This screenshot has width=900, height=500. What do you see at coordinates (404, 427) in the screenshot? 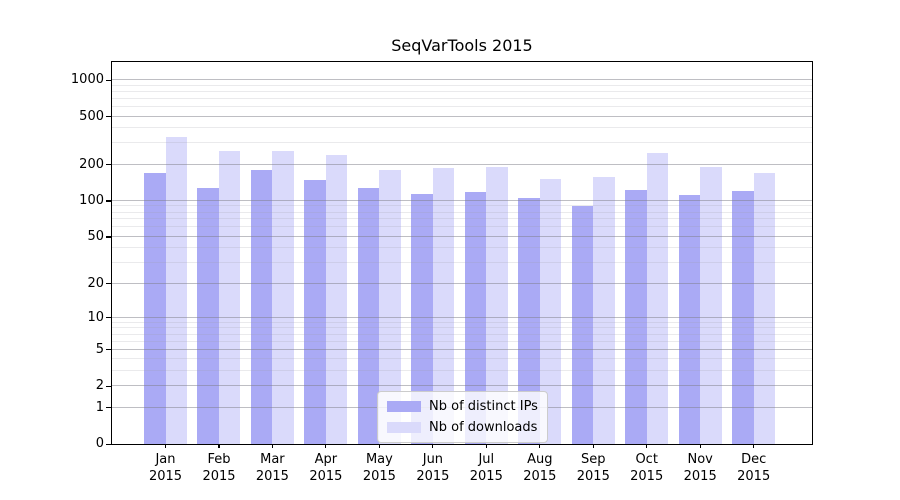
I see `legend-swatch-downloads-icon` at bounding box center [404, 427].